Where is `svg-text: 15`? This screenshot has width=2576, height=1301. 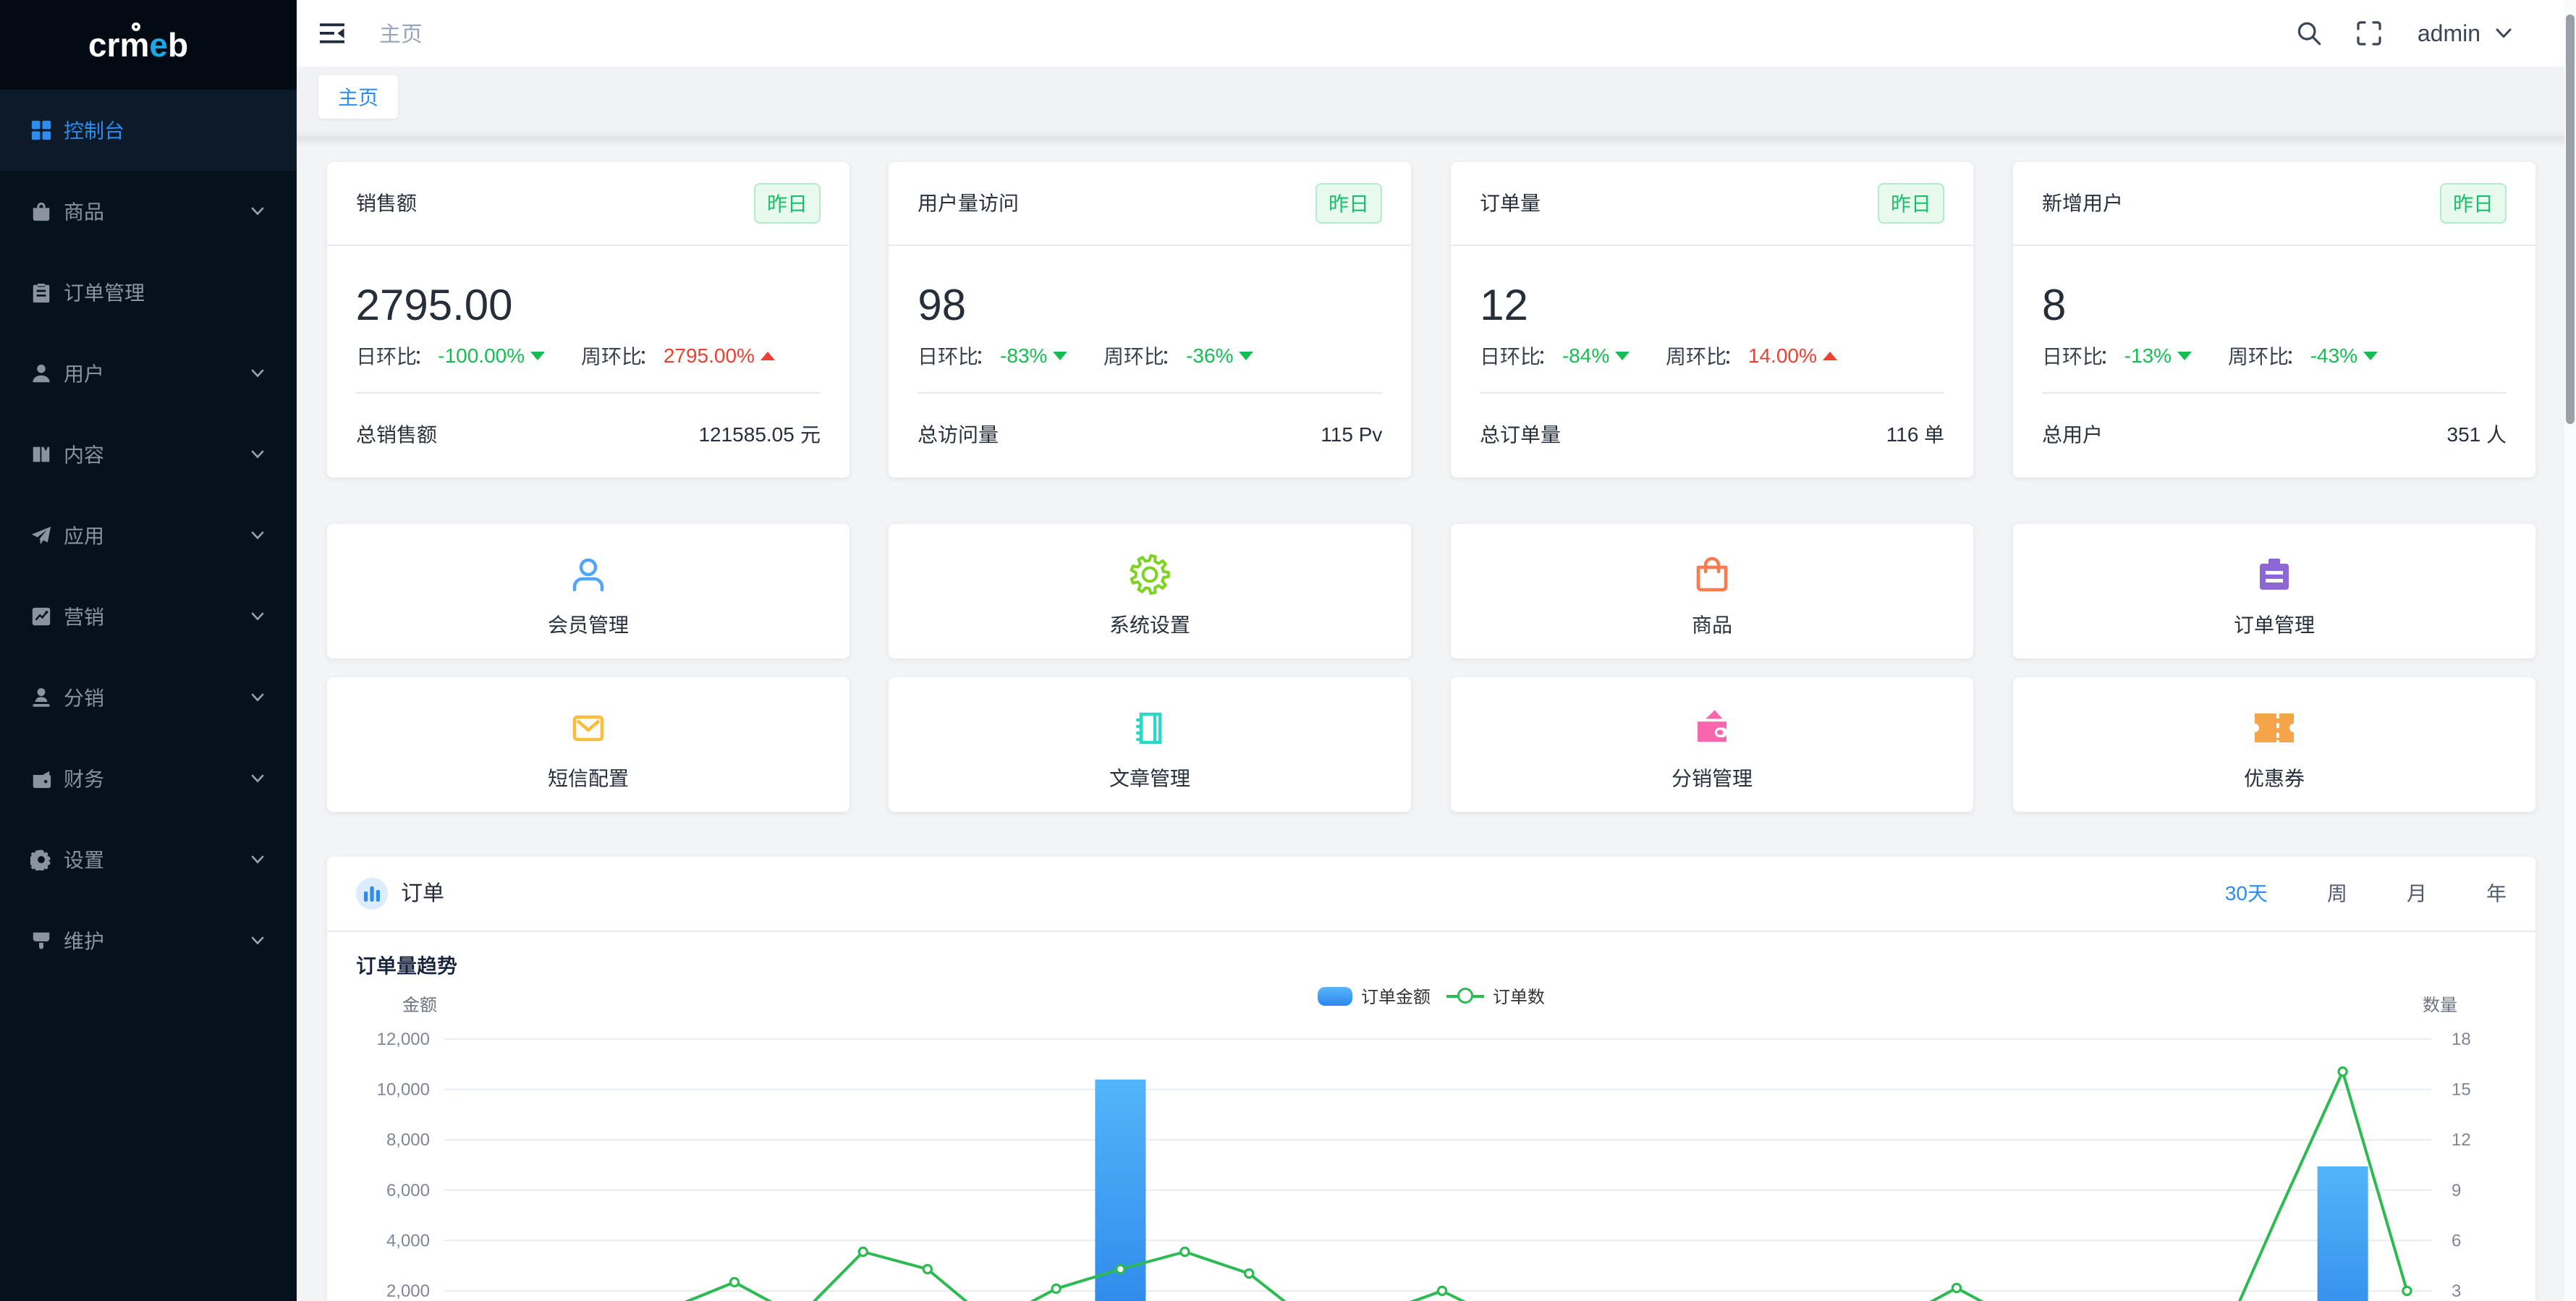 svg-text: 15 is located at coordinates (2461, 1090).